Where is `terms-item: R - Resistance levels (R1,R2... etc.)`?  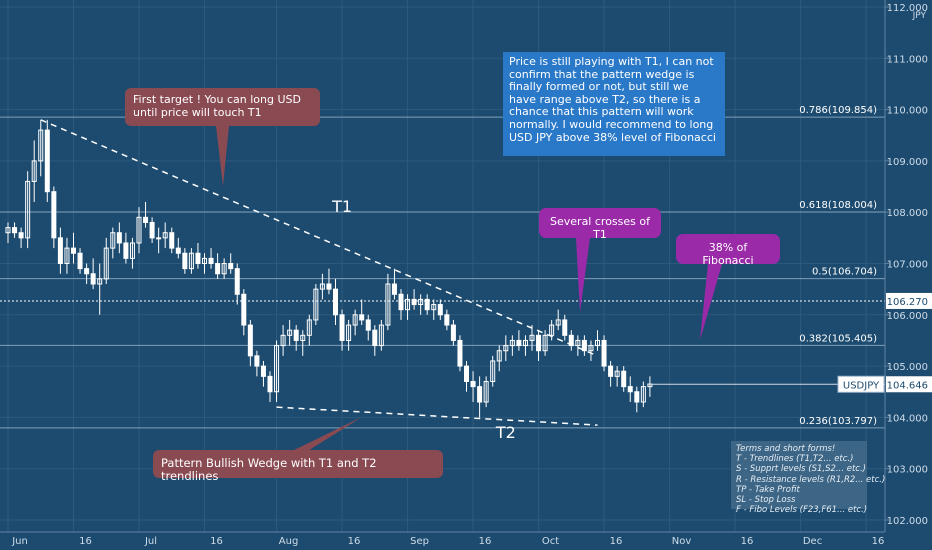 terms-item: R - Resistance levels (R1,R2... etc.) is located at coordinates (811, 479).